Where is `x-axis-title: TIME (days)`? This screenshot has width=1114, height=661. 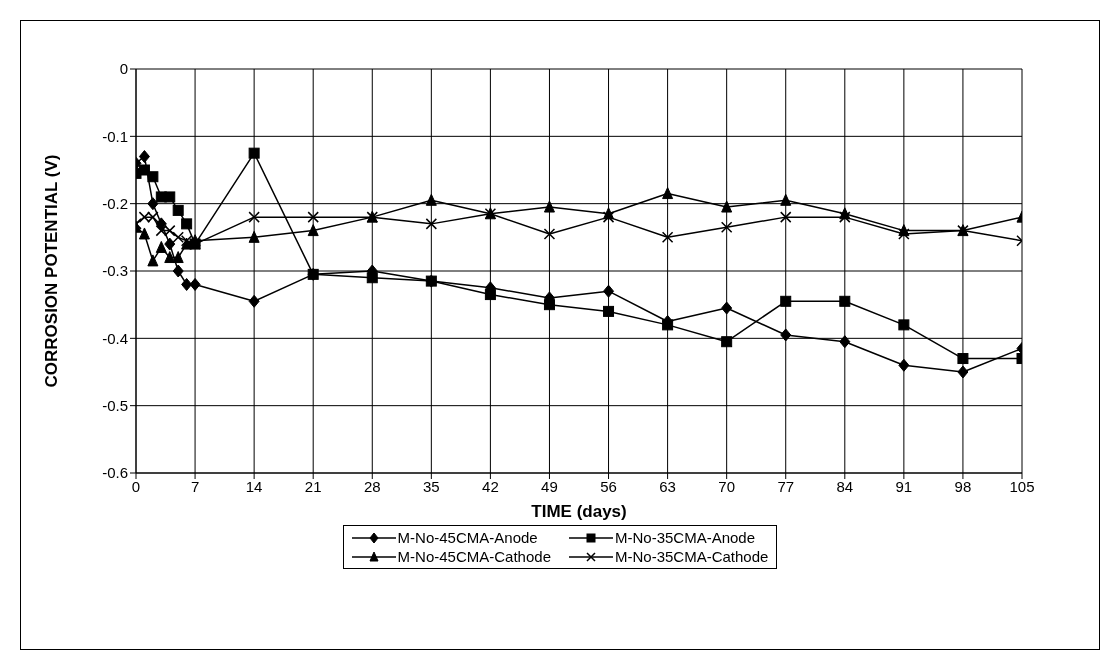 x-axis-title: TIME (days) is located at coordinates (579, 511).